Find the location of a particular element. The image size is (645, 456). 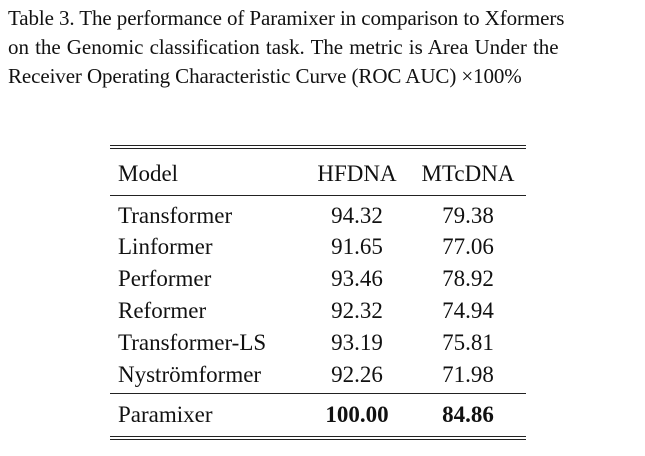

proposed-method-rows: Paramixer 100.00 84.86 is located at coordinates (318, 415).